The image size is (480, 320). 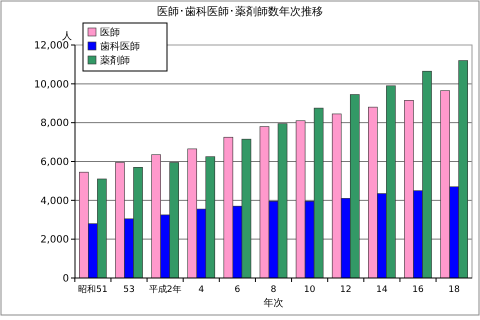 What do you see at coordinates (273, 290) in the screenshot?
I see `x-tick-label: 8` at bounding box center [273, 290].